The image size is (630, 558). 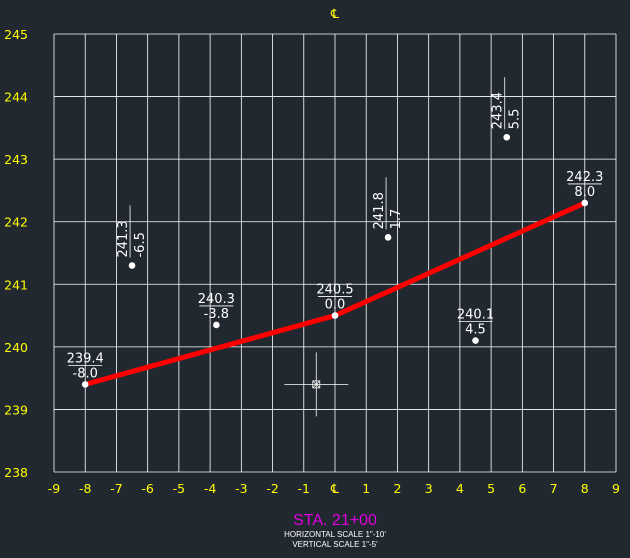 What do you see at coordinates (507, 103) in the screenshot?
I see `rotated-label-group: 243.4 5.5` at bounding box center [507, 103].